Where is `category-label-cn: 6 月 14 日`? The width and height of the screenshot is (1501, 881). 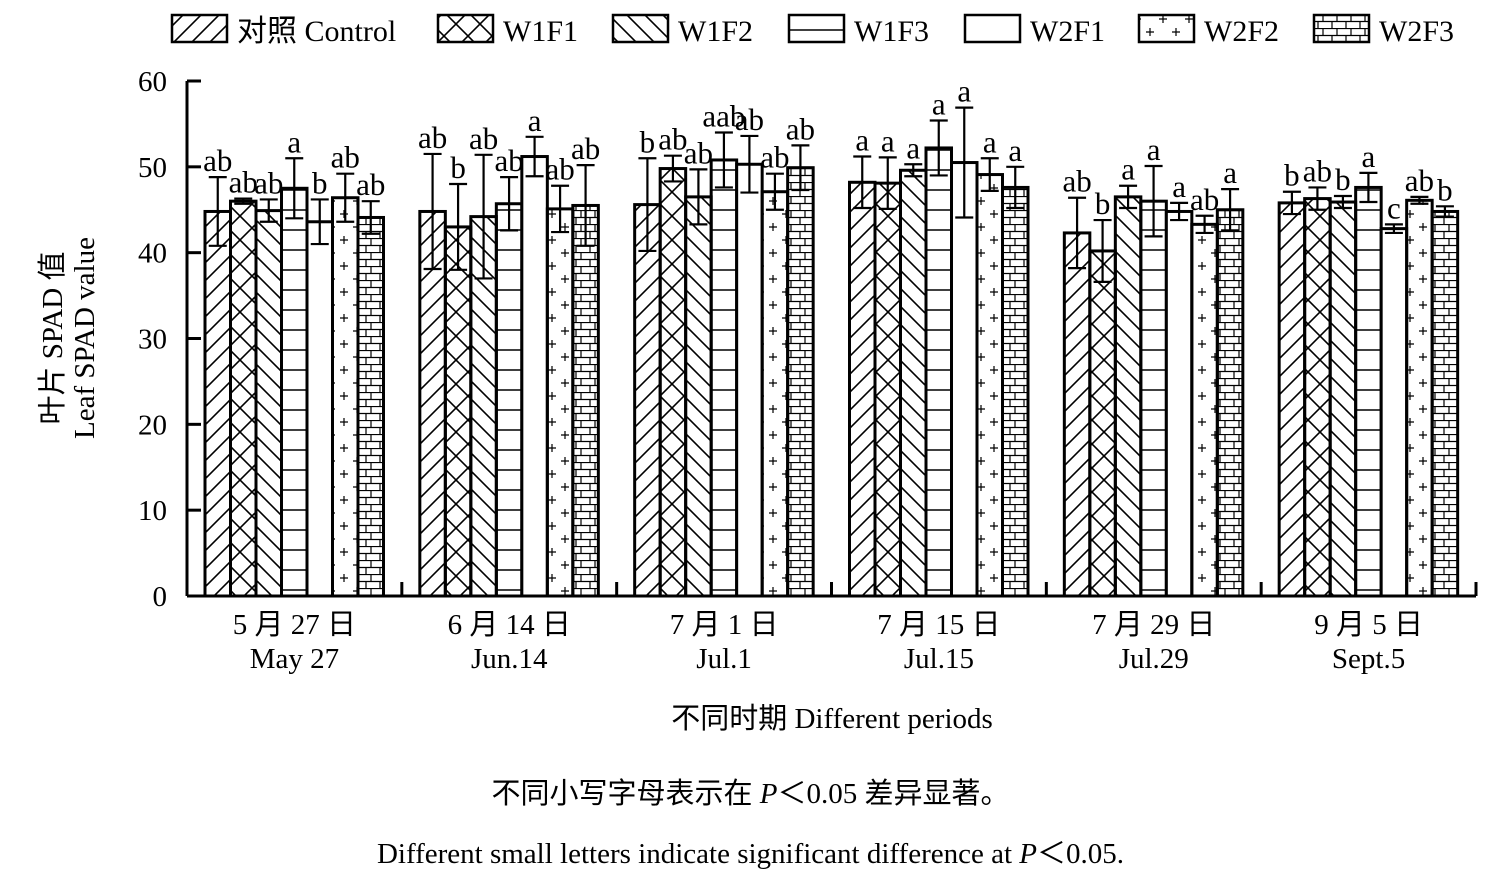 category-label-cn: 6 月 14 日 is located at coordinates (509, 625).